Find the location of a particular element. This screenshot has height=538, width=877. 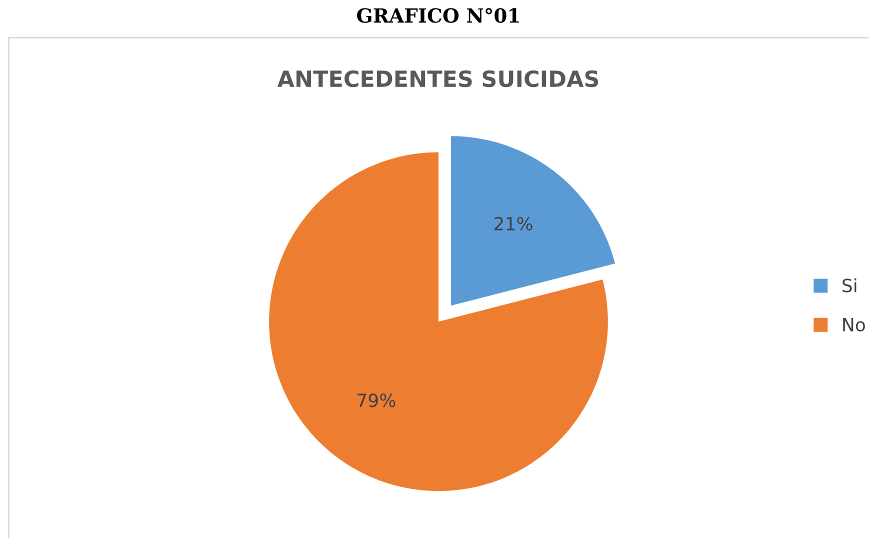

chart-title: ANTECEDENTES SUICIDAS is located at coordinates (437, 79).